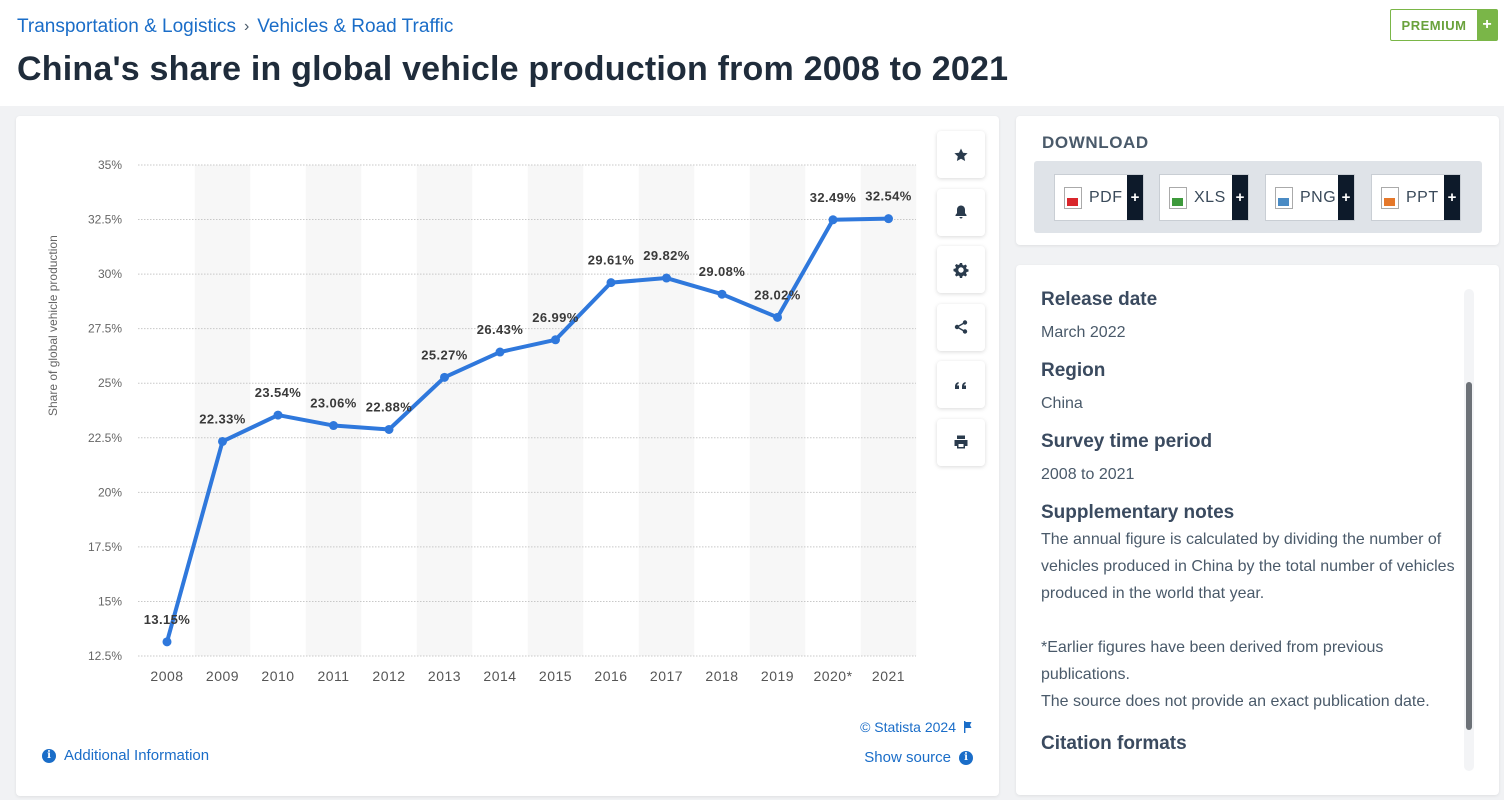 This screenshot has height=800, width=1504. What do you see at coordinates (1095, 142) in the screenshot?
I see `download-title: DOWNLOAD` at bounding box center [1095, 142].